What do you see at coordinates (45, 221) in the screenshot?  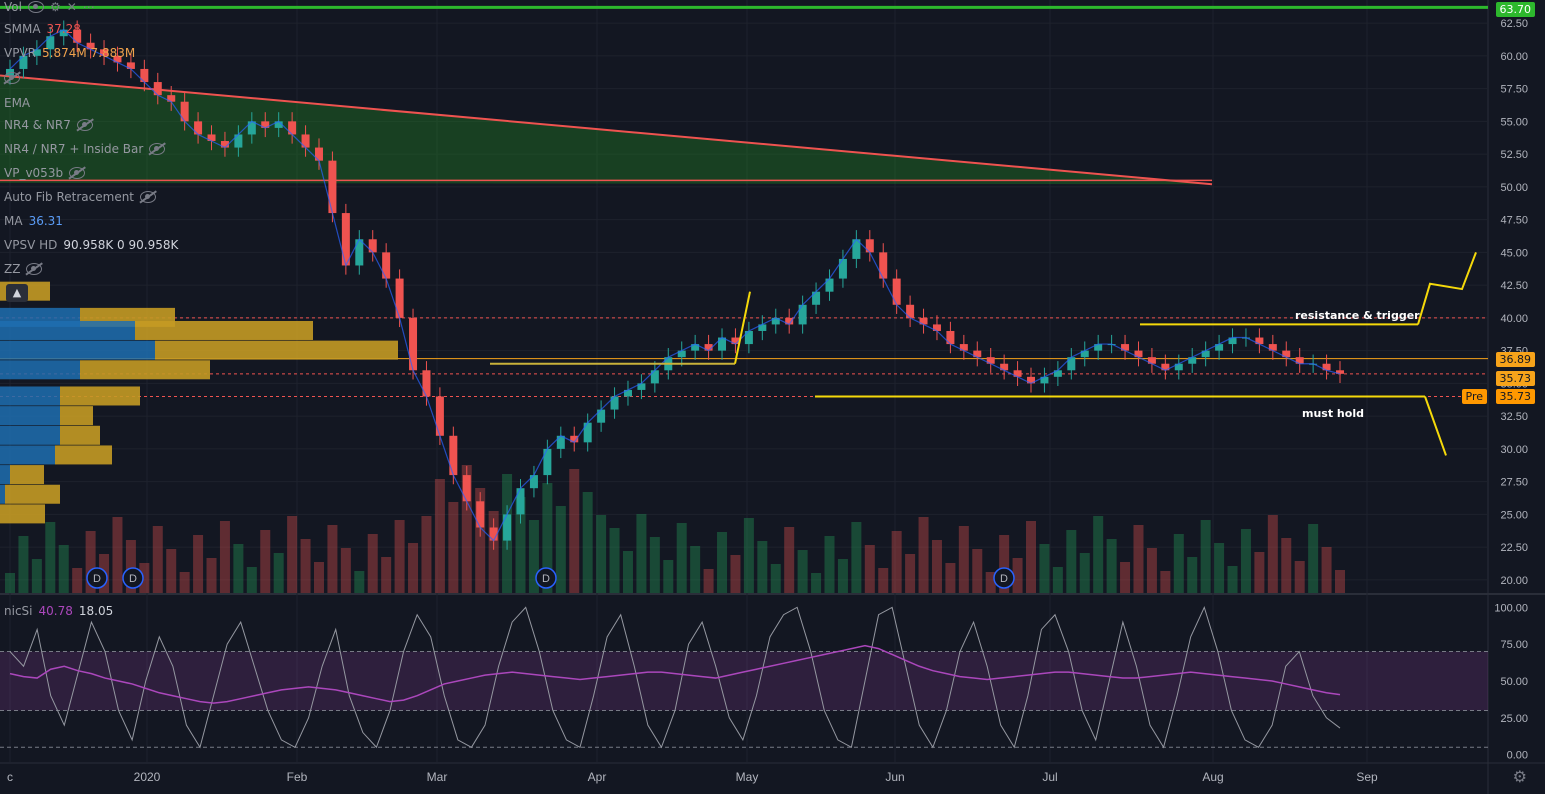 I see `legend-value: 36.31` at bounding box center [45, 221].